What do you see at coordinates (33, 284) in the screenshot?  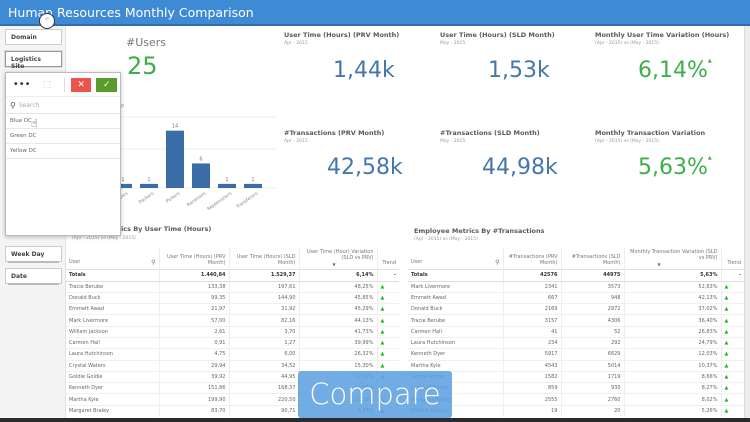 I see `filter-progress-bar` at bounding box center [33, 284].